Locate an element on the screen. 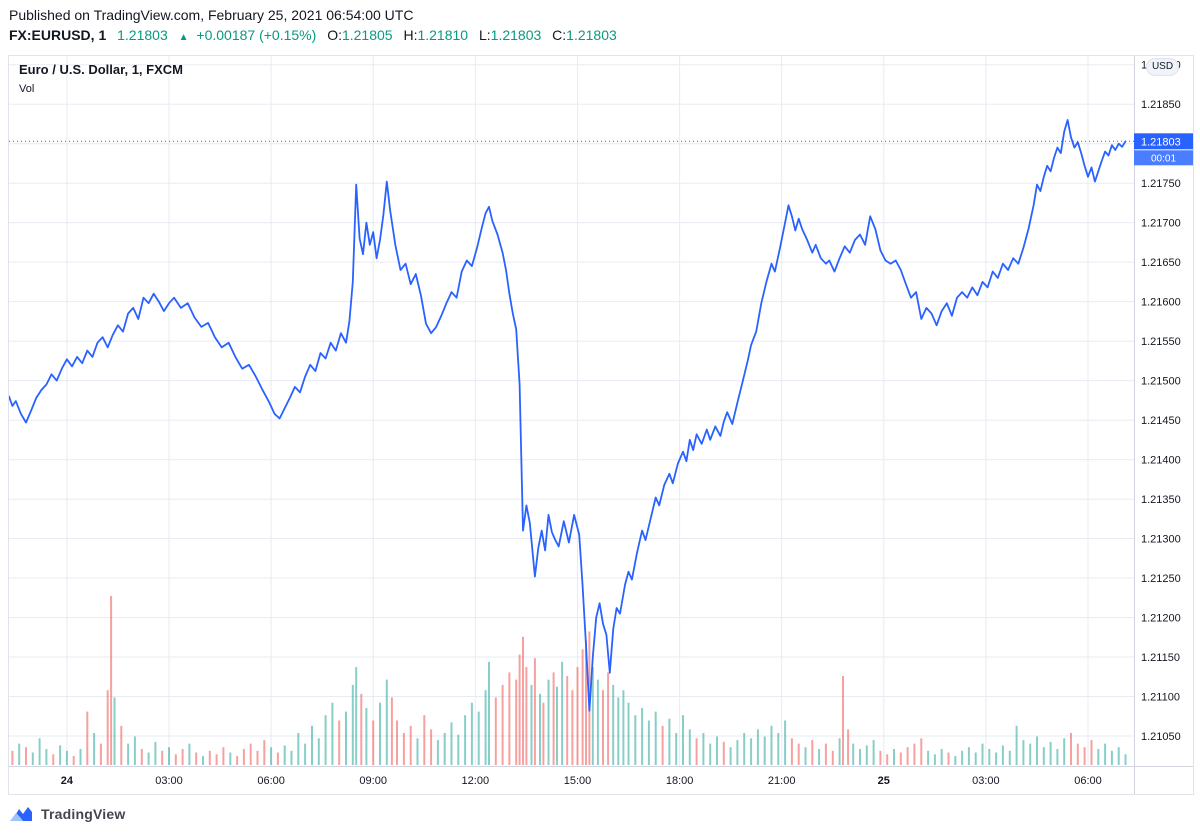  price-axis-label: 1.21550 is located at coordinates (1161, 342).